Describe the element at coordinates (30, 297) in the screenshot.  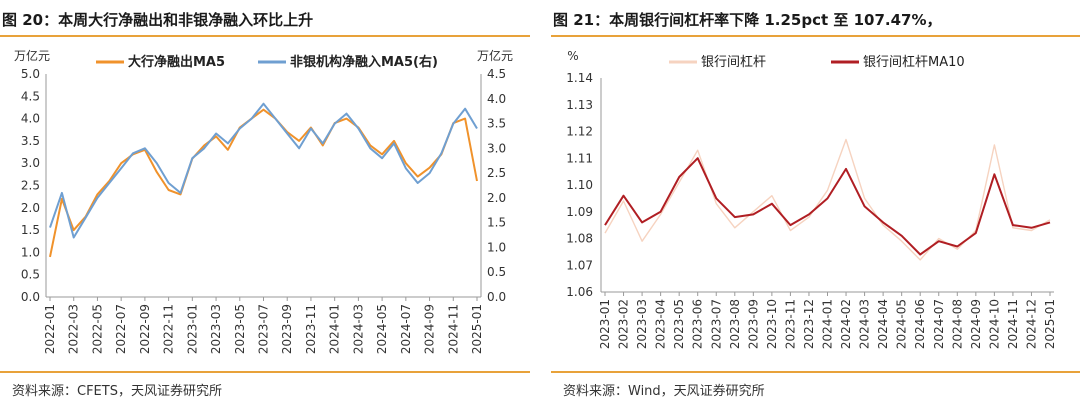
I see `y-tick-label-left: 0.0` at that location.